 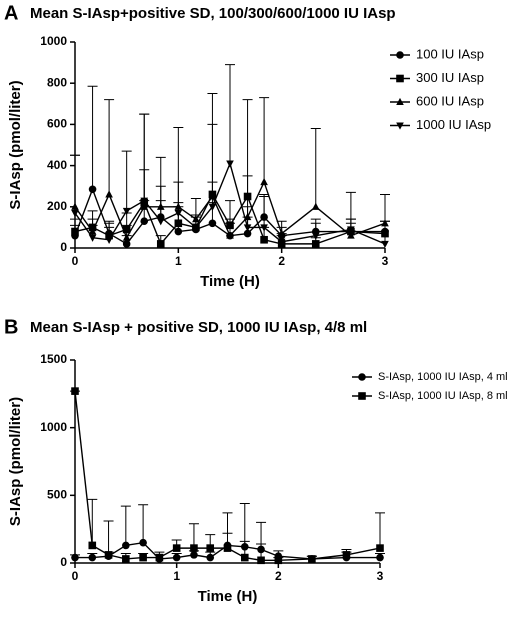 What do you see at coordinates (11, 13) in the screenshot?
I see `panel-label: A` at bounding box center [11, 13].